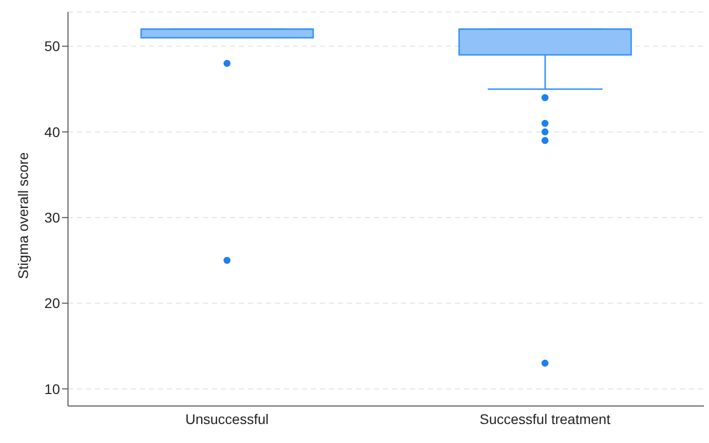 This screenshot has width=709, height=443. Describe the element at coordinates (227, 418) in the screenshot. I see `x-tick-label: Unsuccessful` at that location.